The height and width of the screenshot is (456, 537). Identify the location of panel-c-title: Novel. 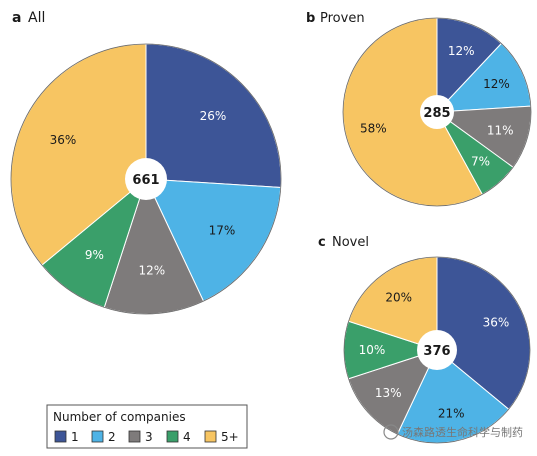
(350, 242).